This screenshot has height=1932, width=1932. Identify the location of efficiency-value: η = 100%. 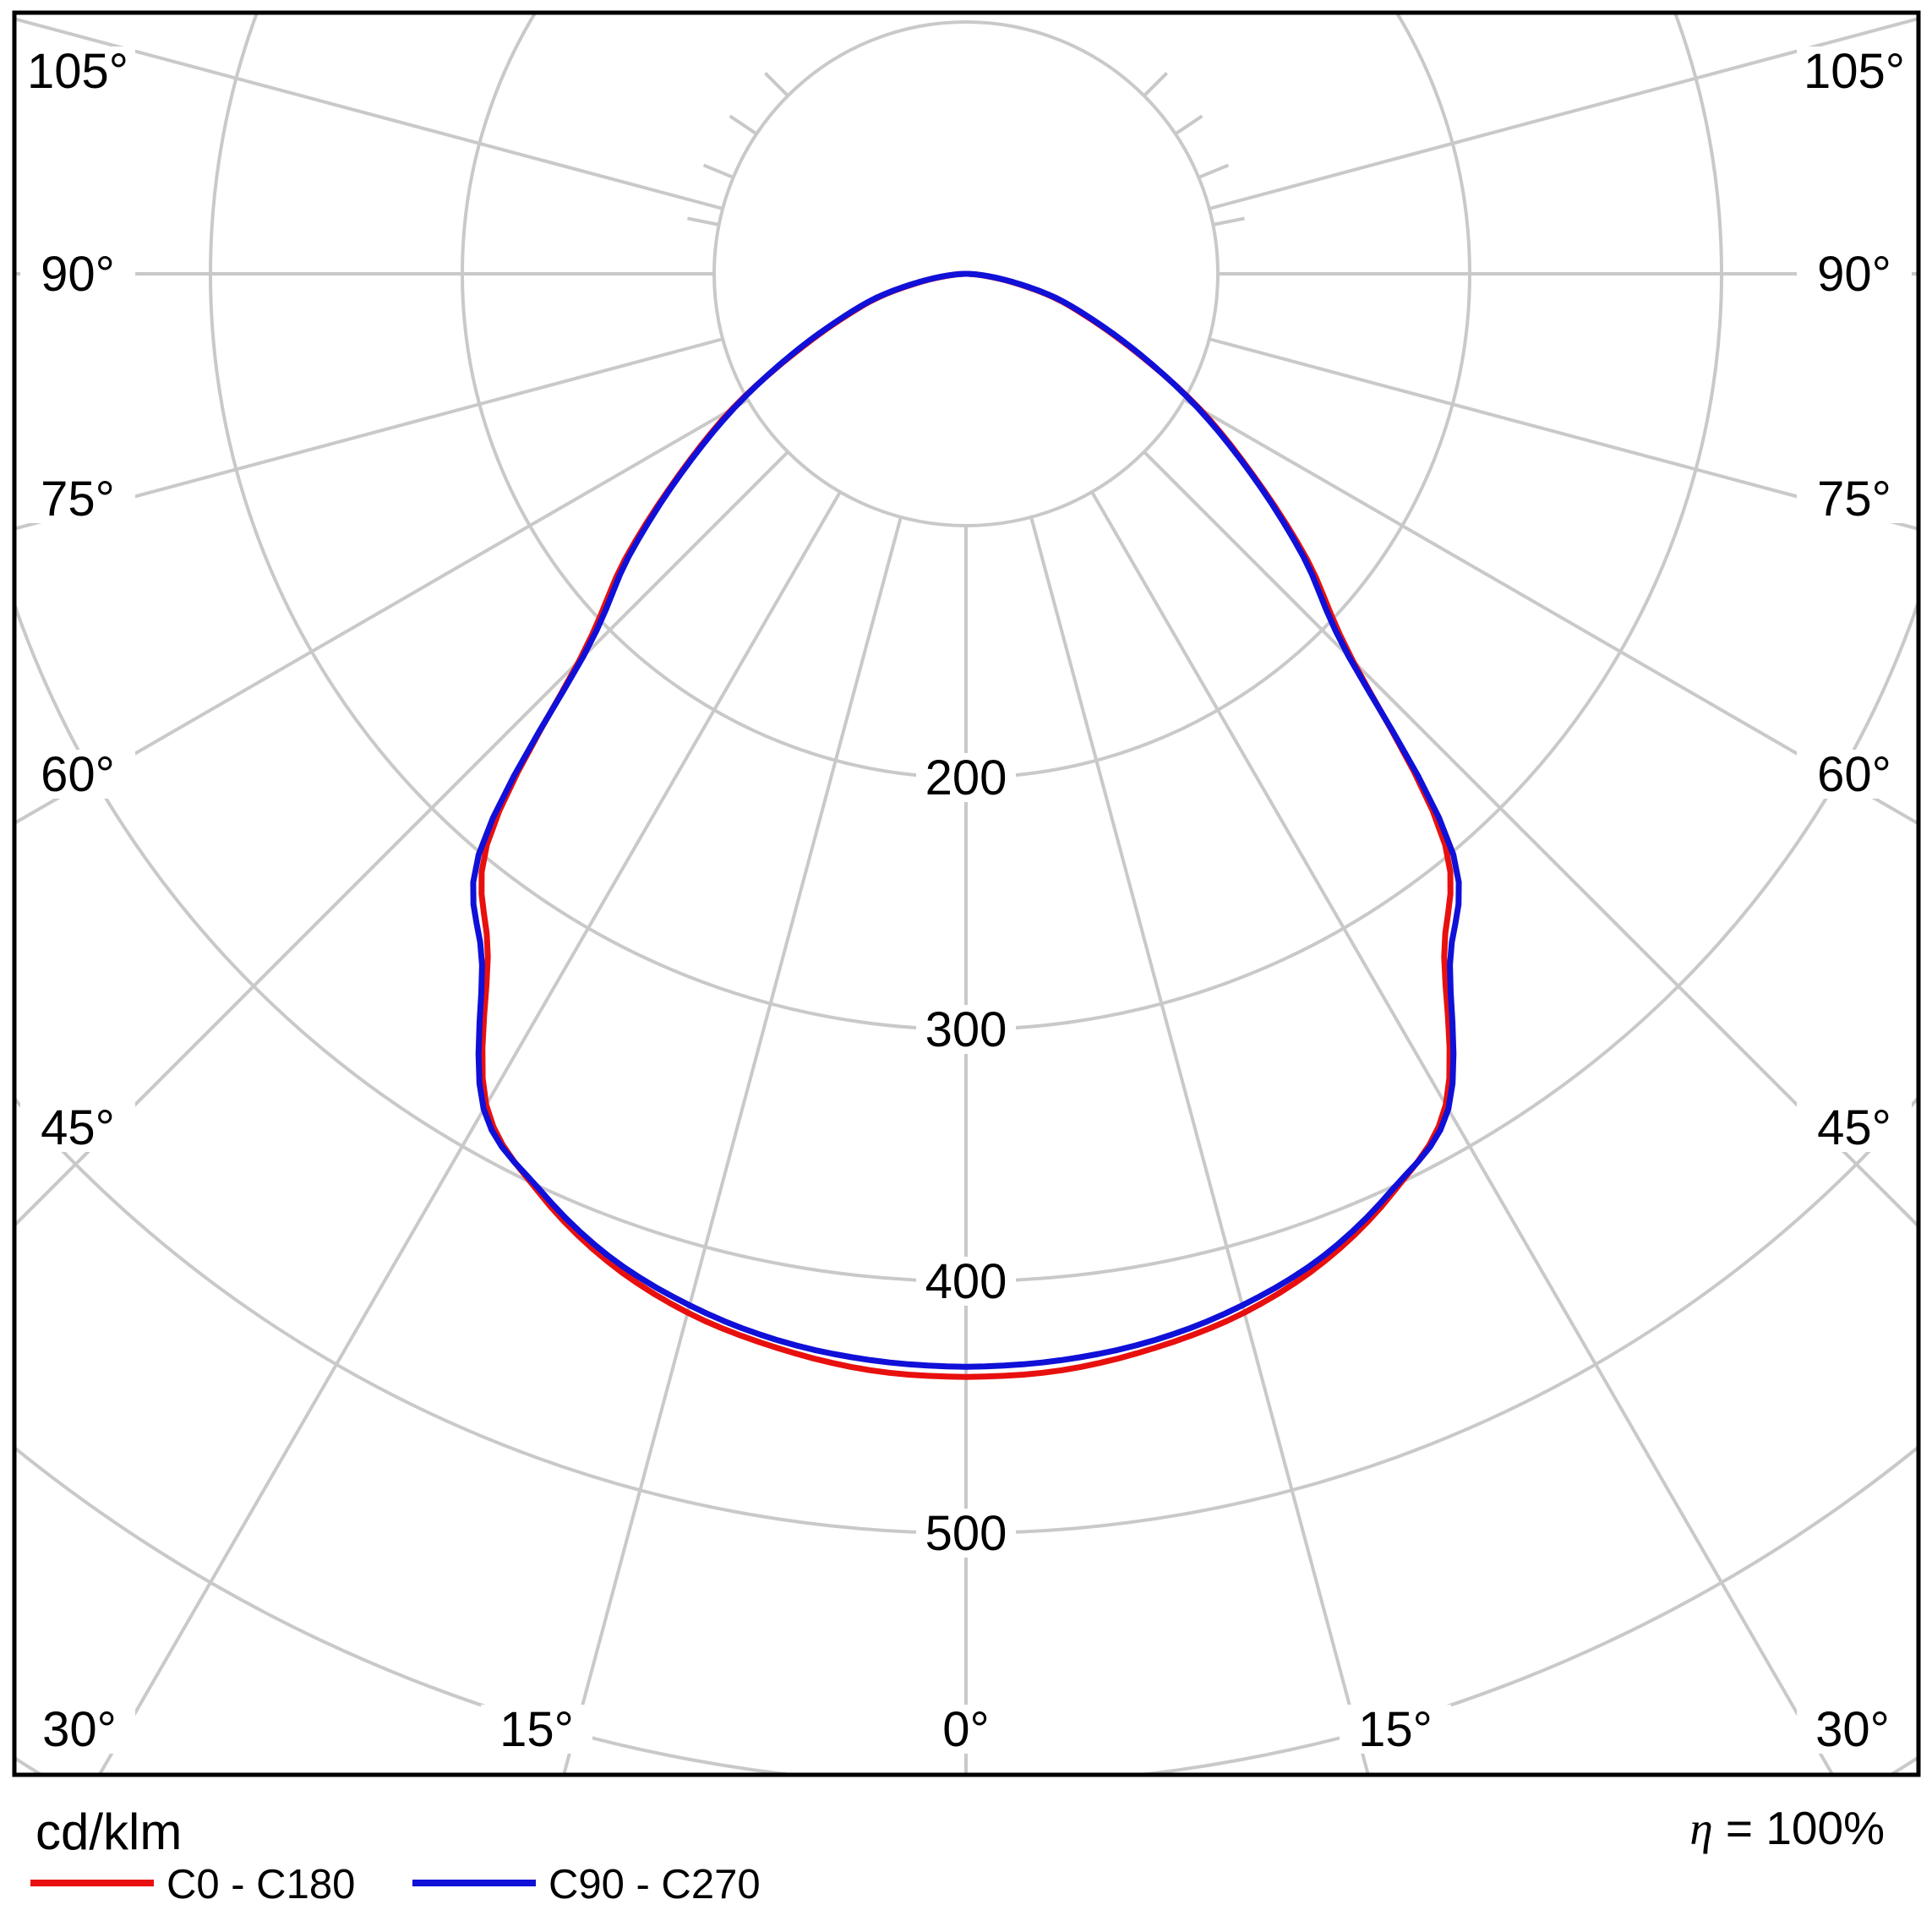
(1787, 1828).